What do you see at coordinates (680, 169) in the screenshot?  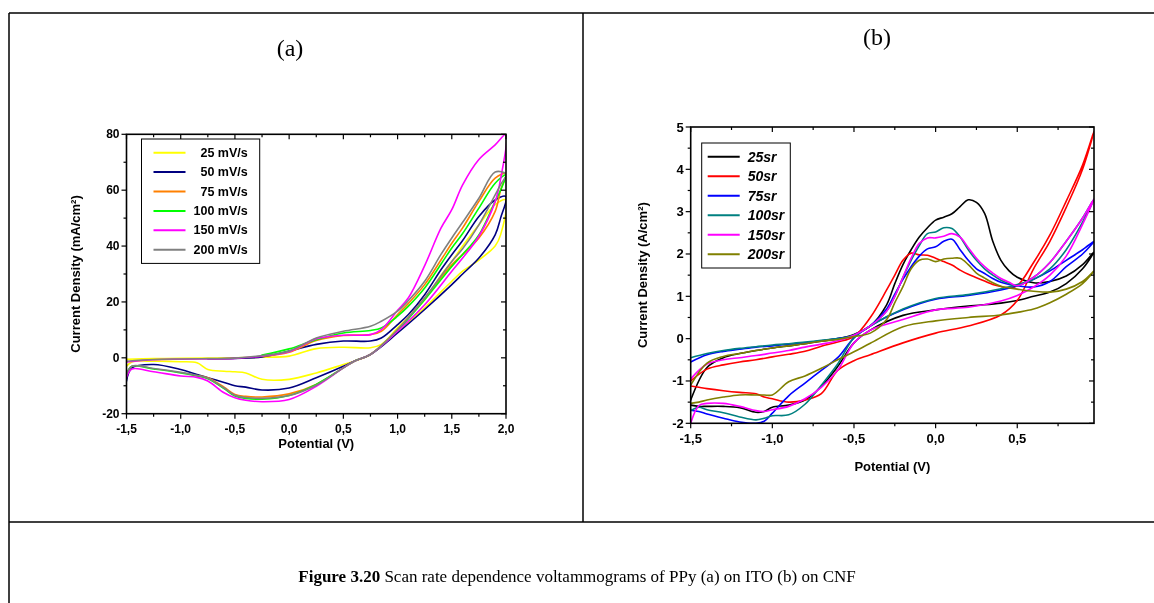 I see `y-tick-label: 4` at bounding box center [680, 169].